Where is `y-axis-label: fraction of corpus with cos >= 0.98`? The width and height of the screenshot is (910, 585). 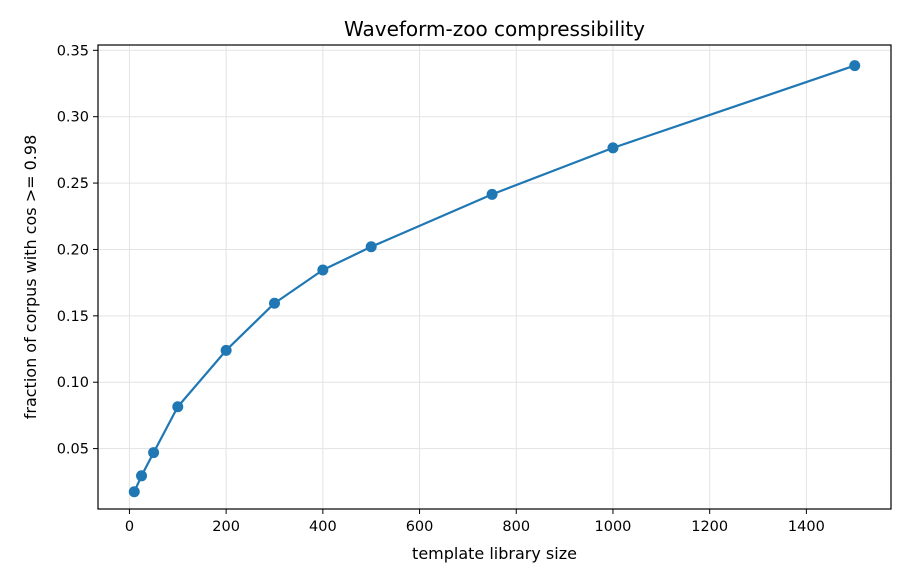 y-axis-label: fraction of corpus with cos >= 0.98 is located at coordinates (30, 277).